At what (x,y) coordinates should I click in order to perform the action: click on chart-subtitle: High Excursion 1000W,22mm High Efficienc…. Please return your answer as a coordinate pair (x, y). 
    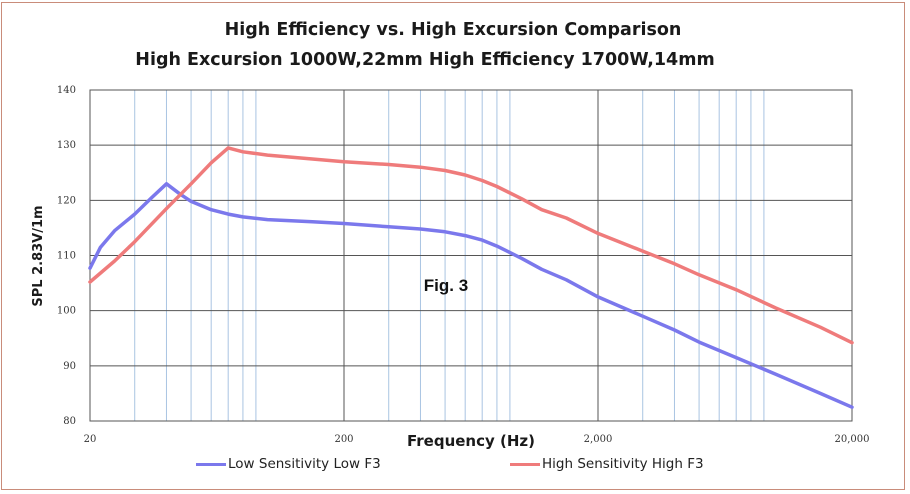
    Looking at the image, I should click on (425, 60).